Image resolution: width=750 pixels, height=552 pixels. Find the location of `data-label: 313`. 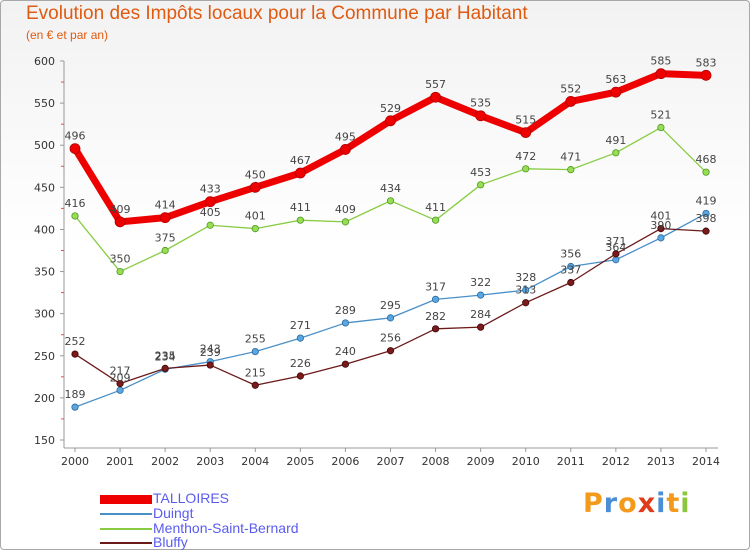

data-label: 313 is located at coordinates (525, 290).